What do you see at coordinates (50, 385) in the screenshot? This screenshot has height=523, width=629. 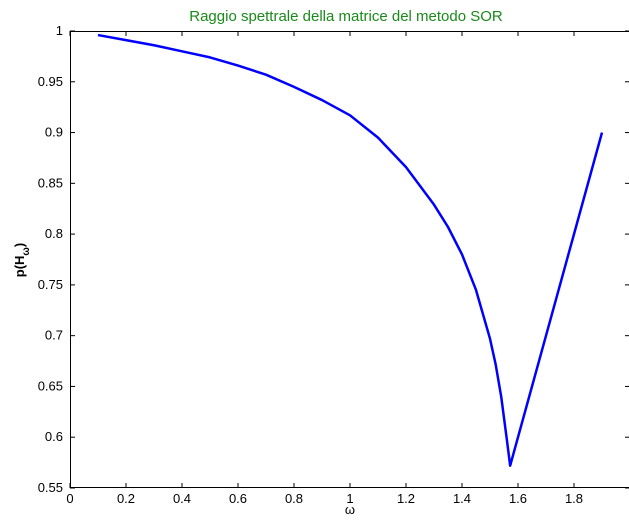 I see `y-tick-label: 0.65` at bounding box center [50, 385].